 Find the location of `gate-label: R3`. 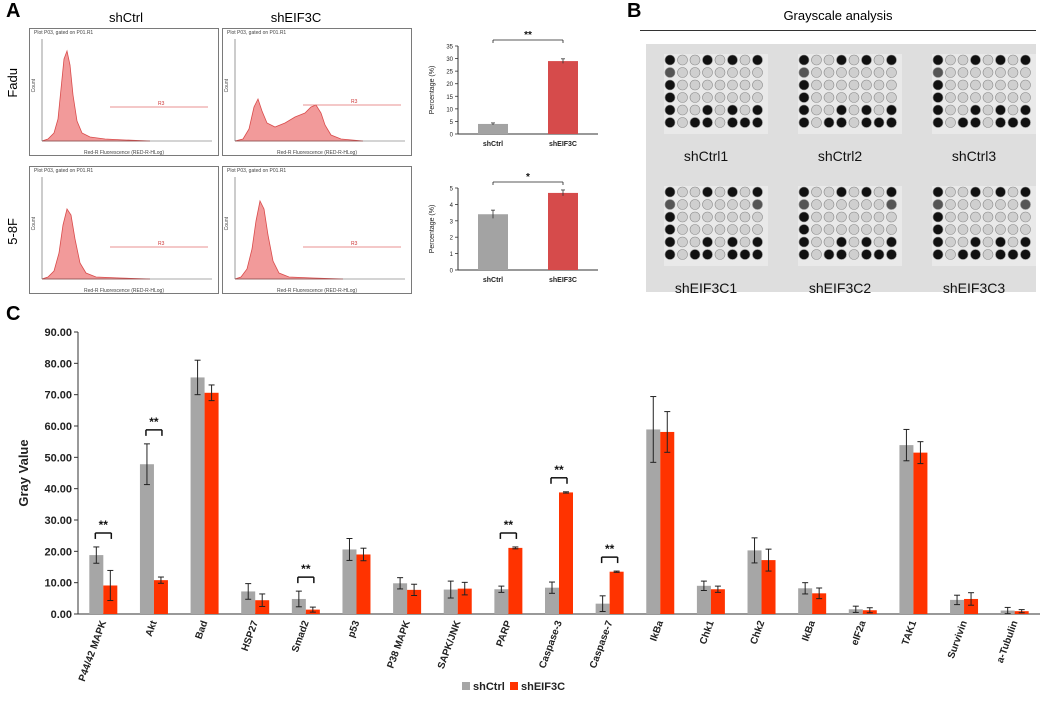

gate-label: R3 is located at coordinates (161, 244).